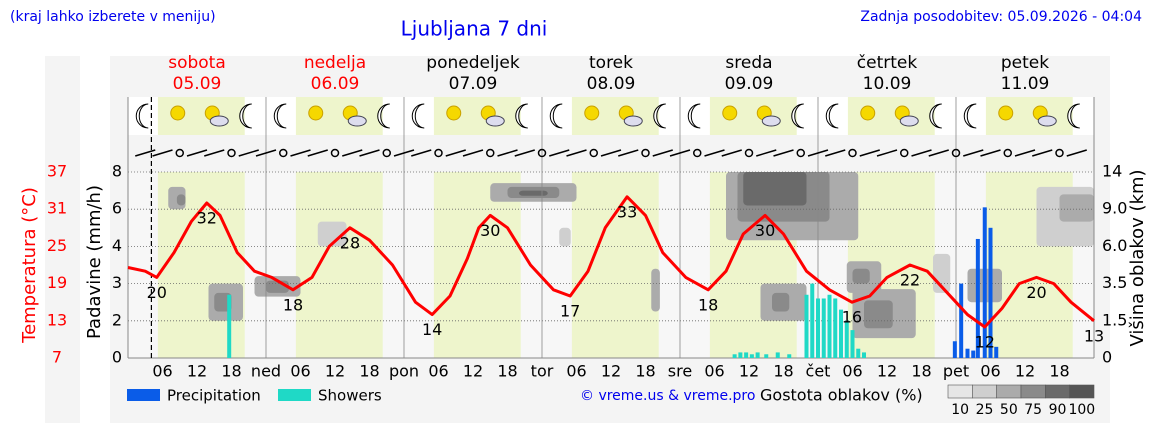 Image resolution: width=1152 pixels, height=443 pixels. What do you see at coordinates (985, 410) in the screenshot?
I see `cloud-legend-label: 25` at bounding box center [985, 410].